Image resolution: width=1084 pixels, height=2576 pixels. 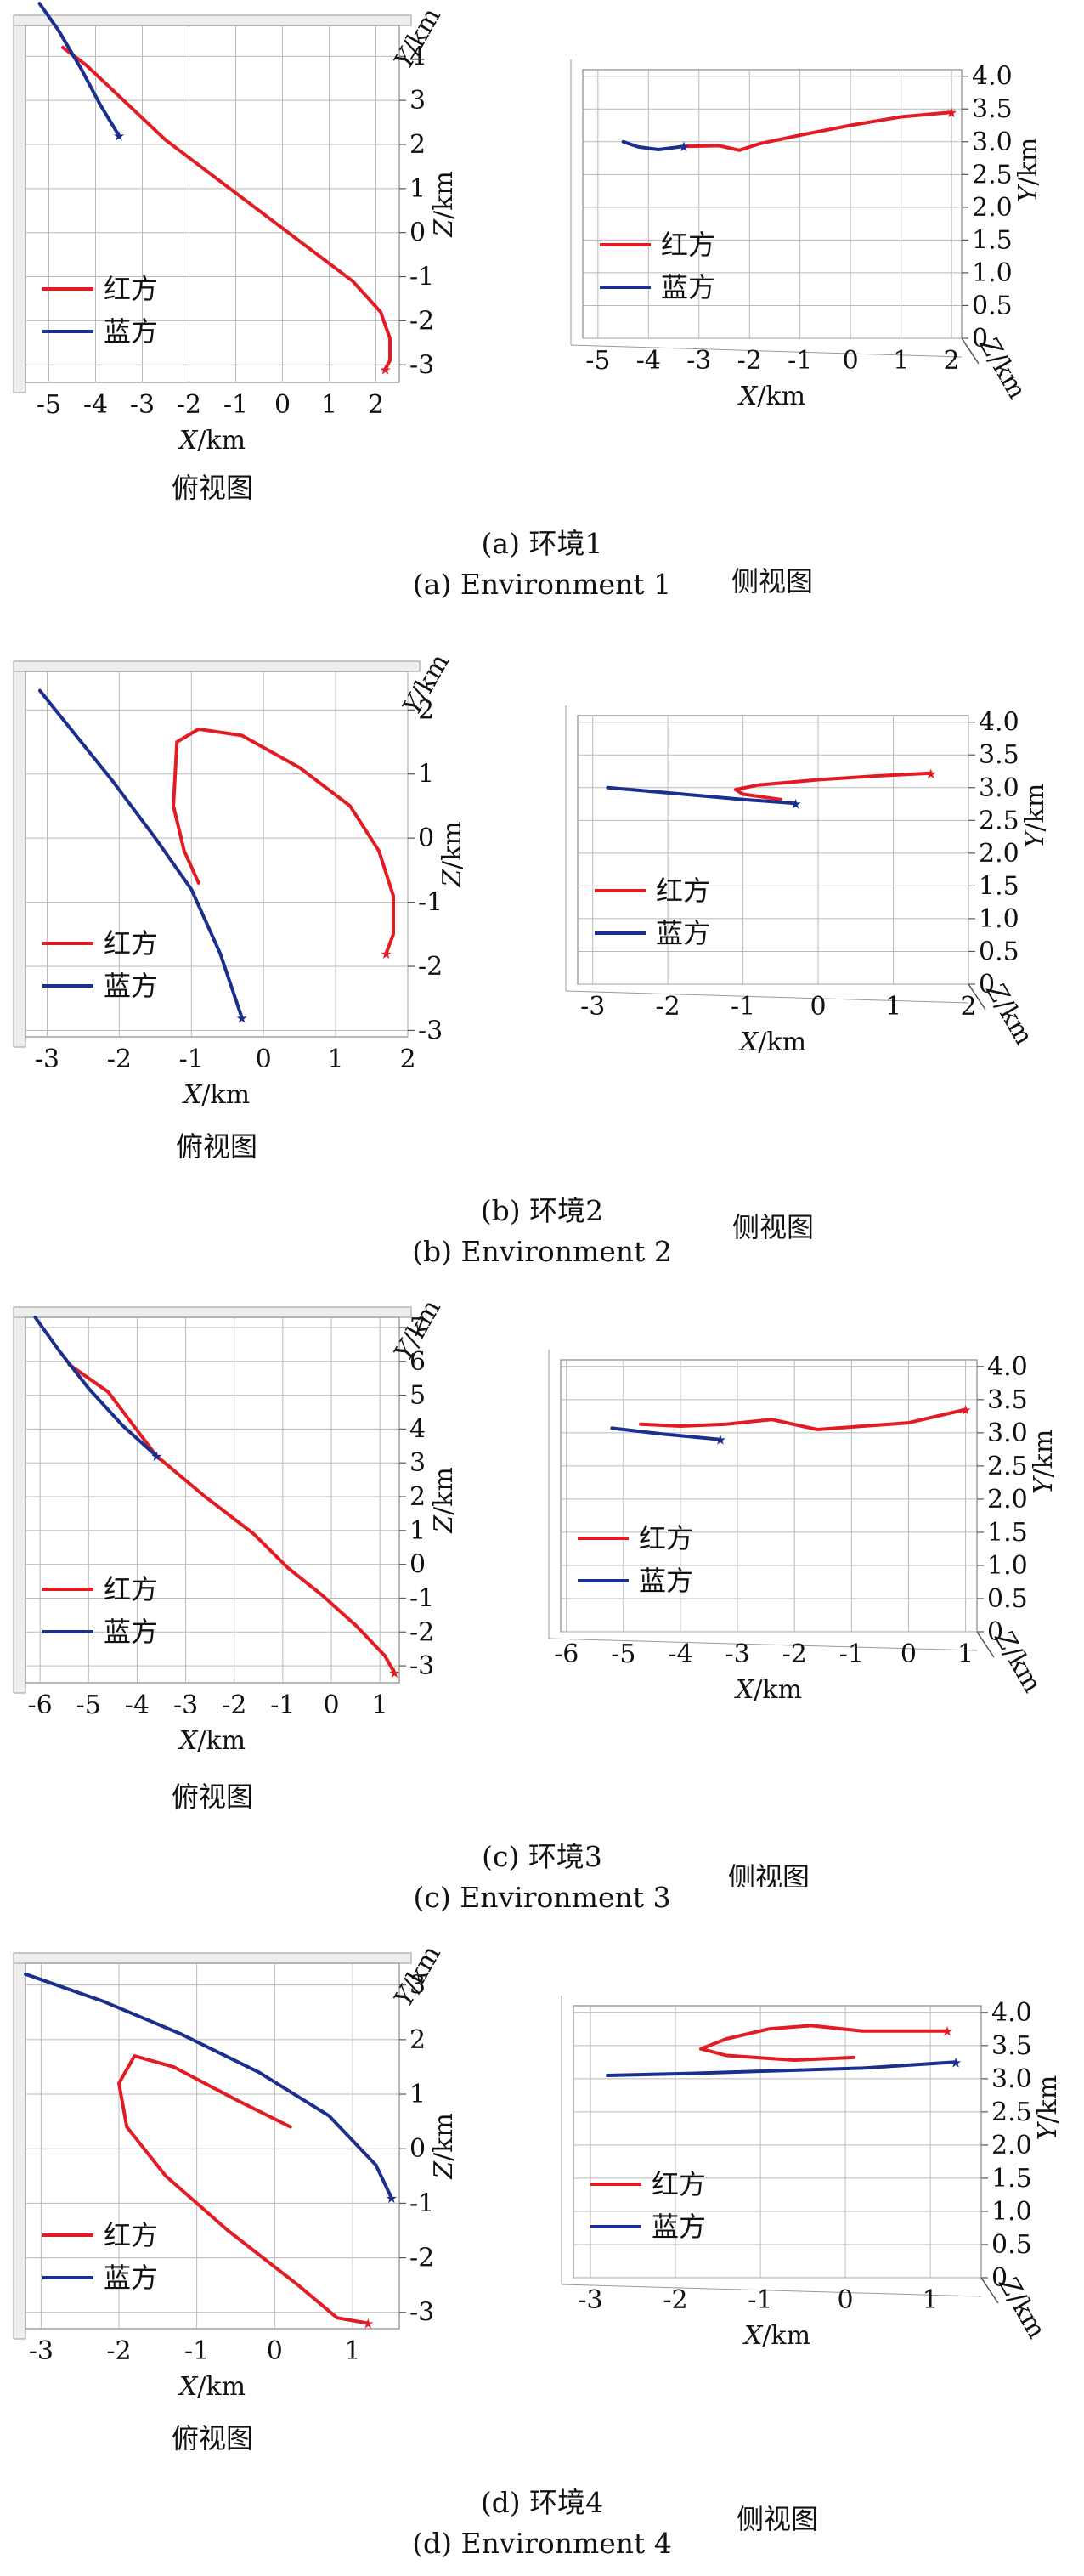 What do you see at coordinates (542, 1251) in the screenshot?
I see `caption-en: (b) Environment 2` at bounding box center [542, 1251].